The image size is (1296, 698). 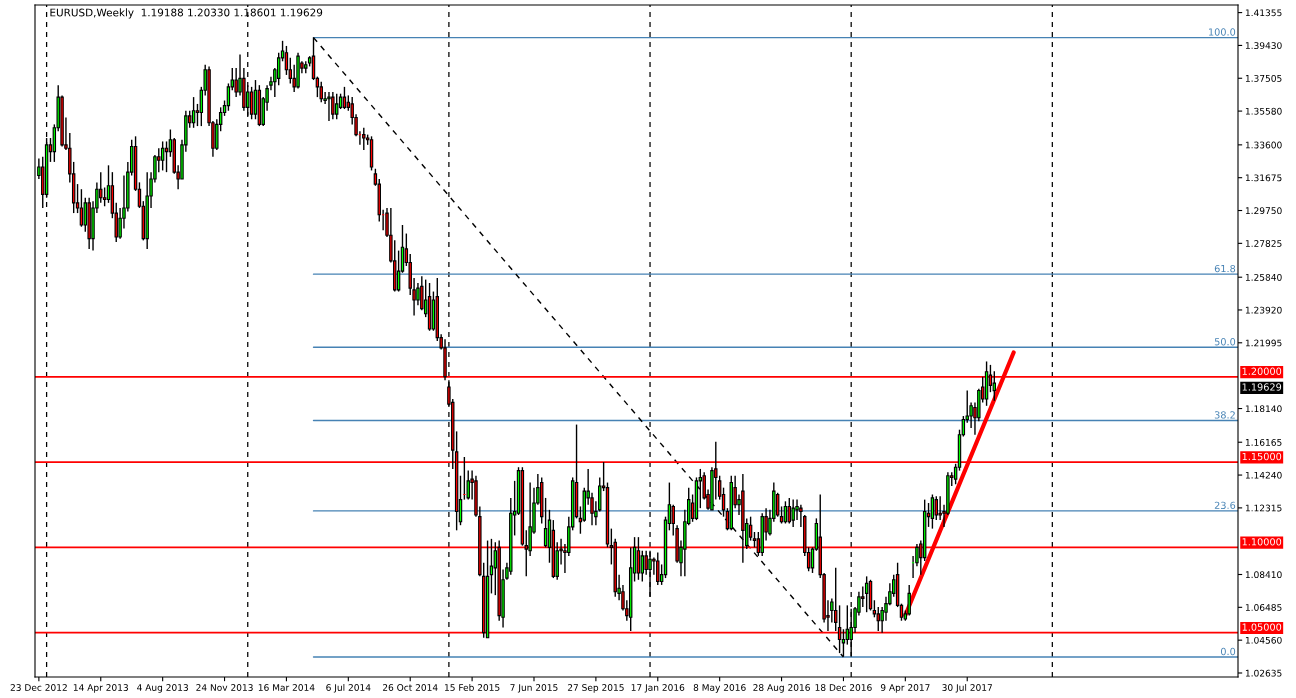 I want to click on x-tick-label: 27 Sep 2015, so click(x=595, y=688).